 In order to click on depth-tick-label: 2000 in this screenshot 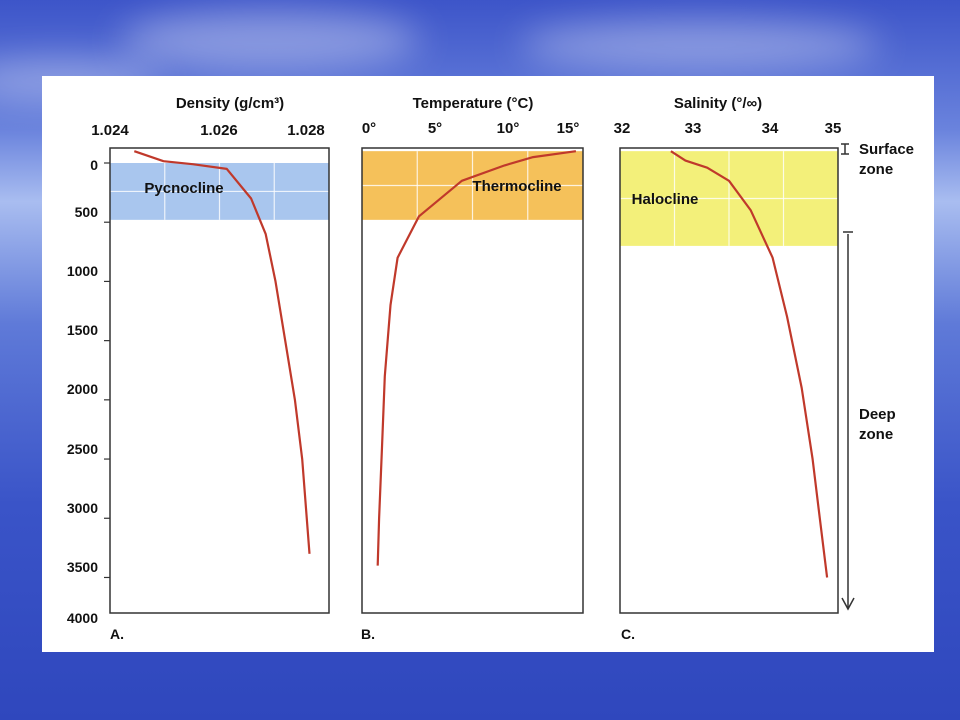, I will do `click(82, 389)`.